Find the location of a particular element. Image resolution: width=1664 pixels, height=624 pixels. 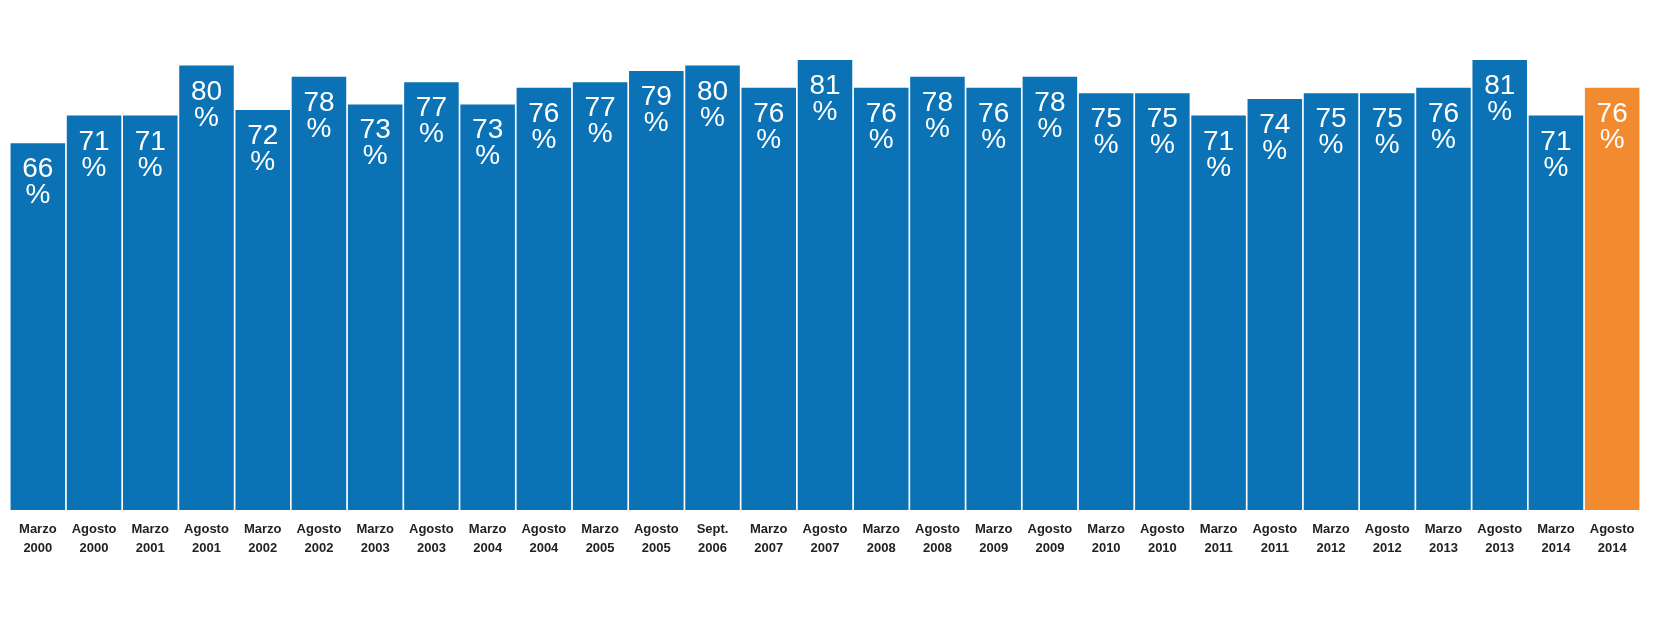

x-tick-label: Marzo 2011 is located at coordinates (1218, 537).